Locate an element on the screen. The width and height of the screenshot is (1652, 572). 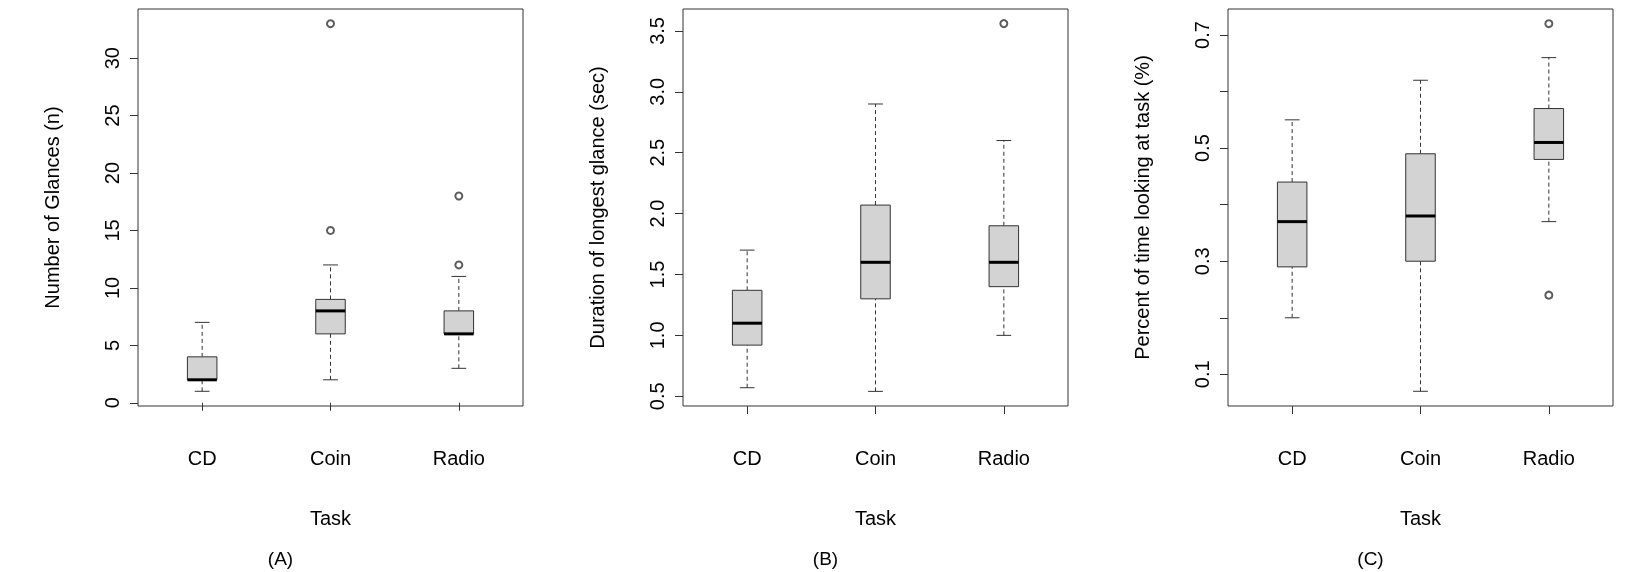
y-tick-label: 5 is located at coordinates (112, 345).